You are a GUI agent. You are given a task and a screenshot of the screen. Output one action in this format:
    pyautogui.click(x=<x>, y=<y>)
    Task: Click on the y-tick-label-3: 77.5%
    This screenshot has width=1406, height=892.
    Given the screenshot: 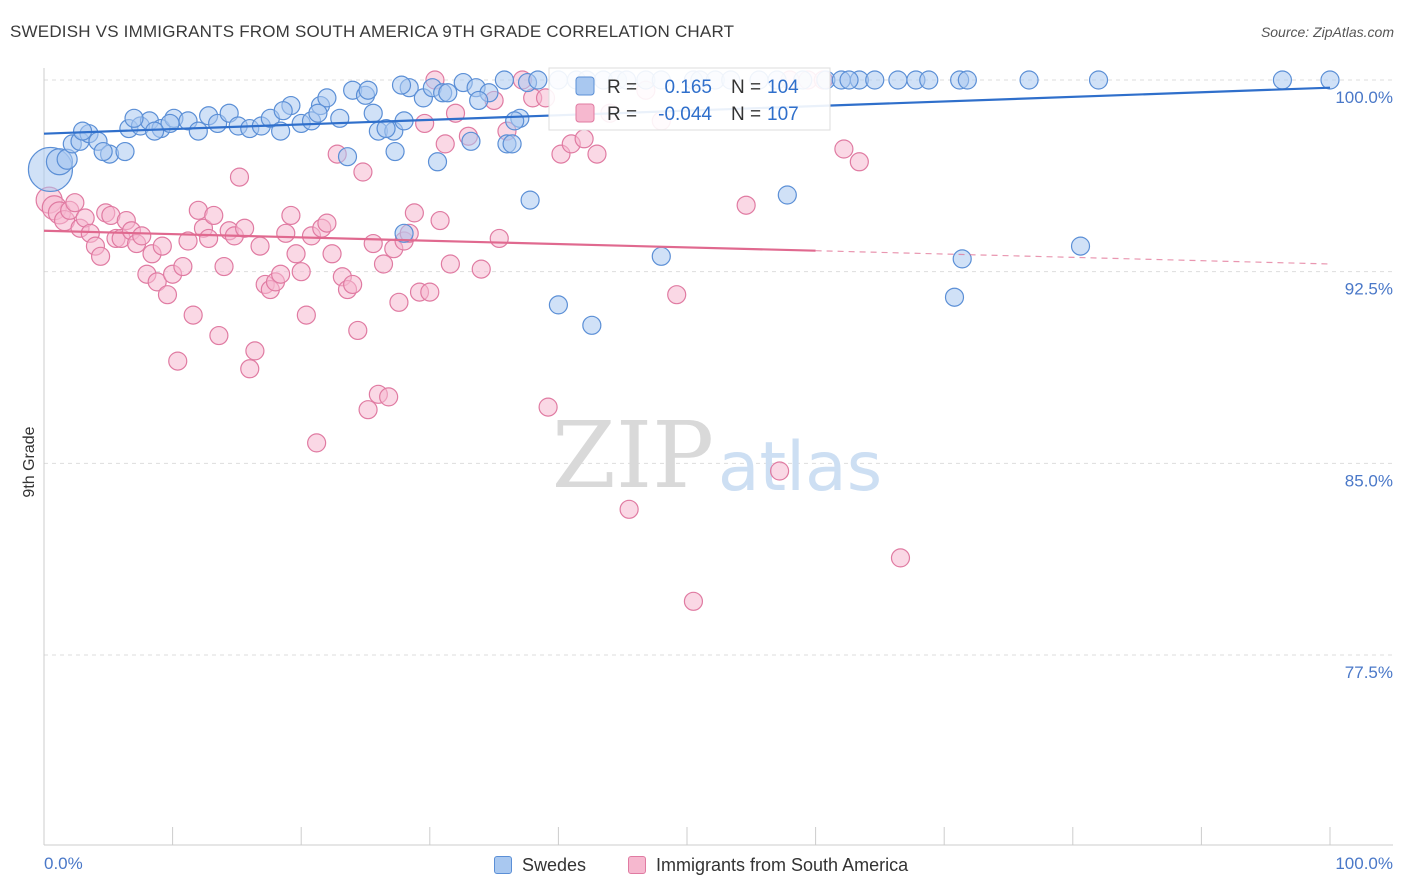 What is the action you would take?
    pyautogui.click(x=1369, y=672)
    